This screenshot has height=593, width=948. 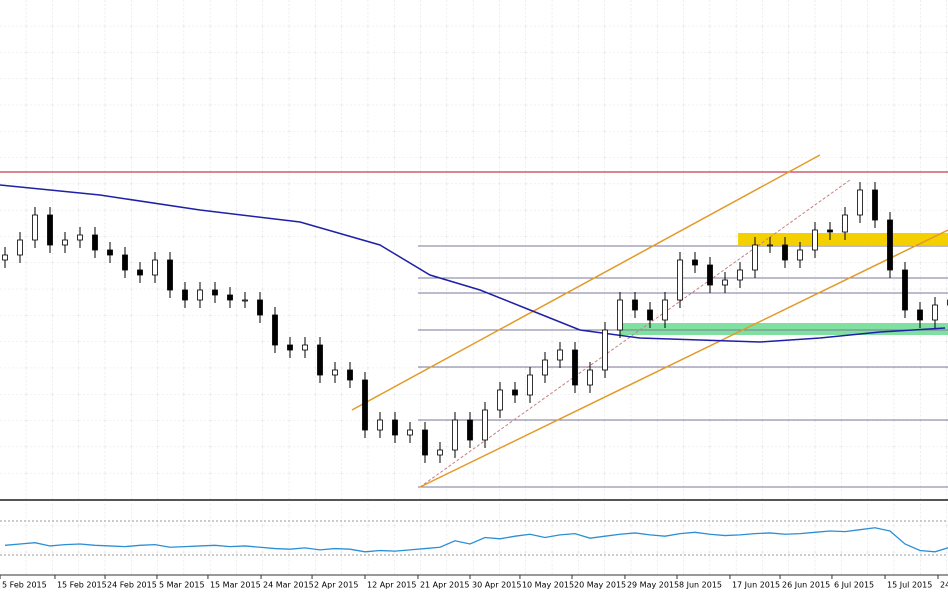 What do you see at coordinates (854, 585) in the screenshot?
I see `x-tick-label: 6 Jul 2015` at bounding box center [854, 585].